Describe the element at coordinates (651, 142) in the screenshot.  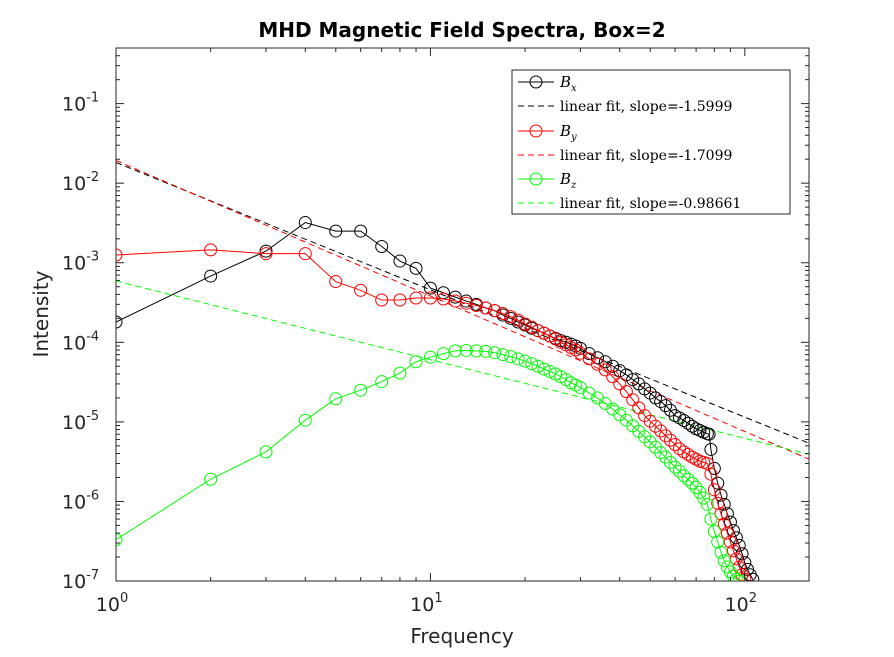
I see `legend-box` at that location.